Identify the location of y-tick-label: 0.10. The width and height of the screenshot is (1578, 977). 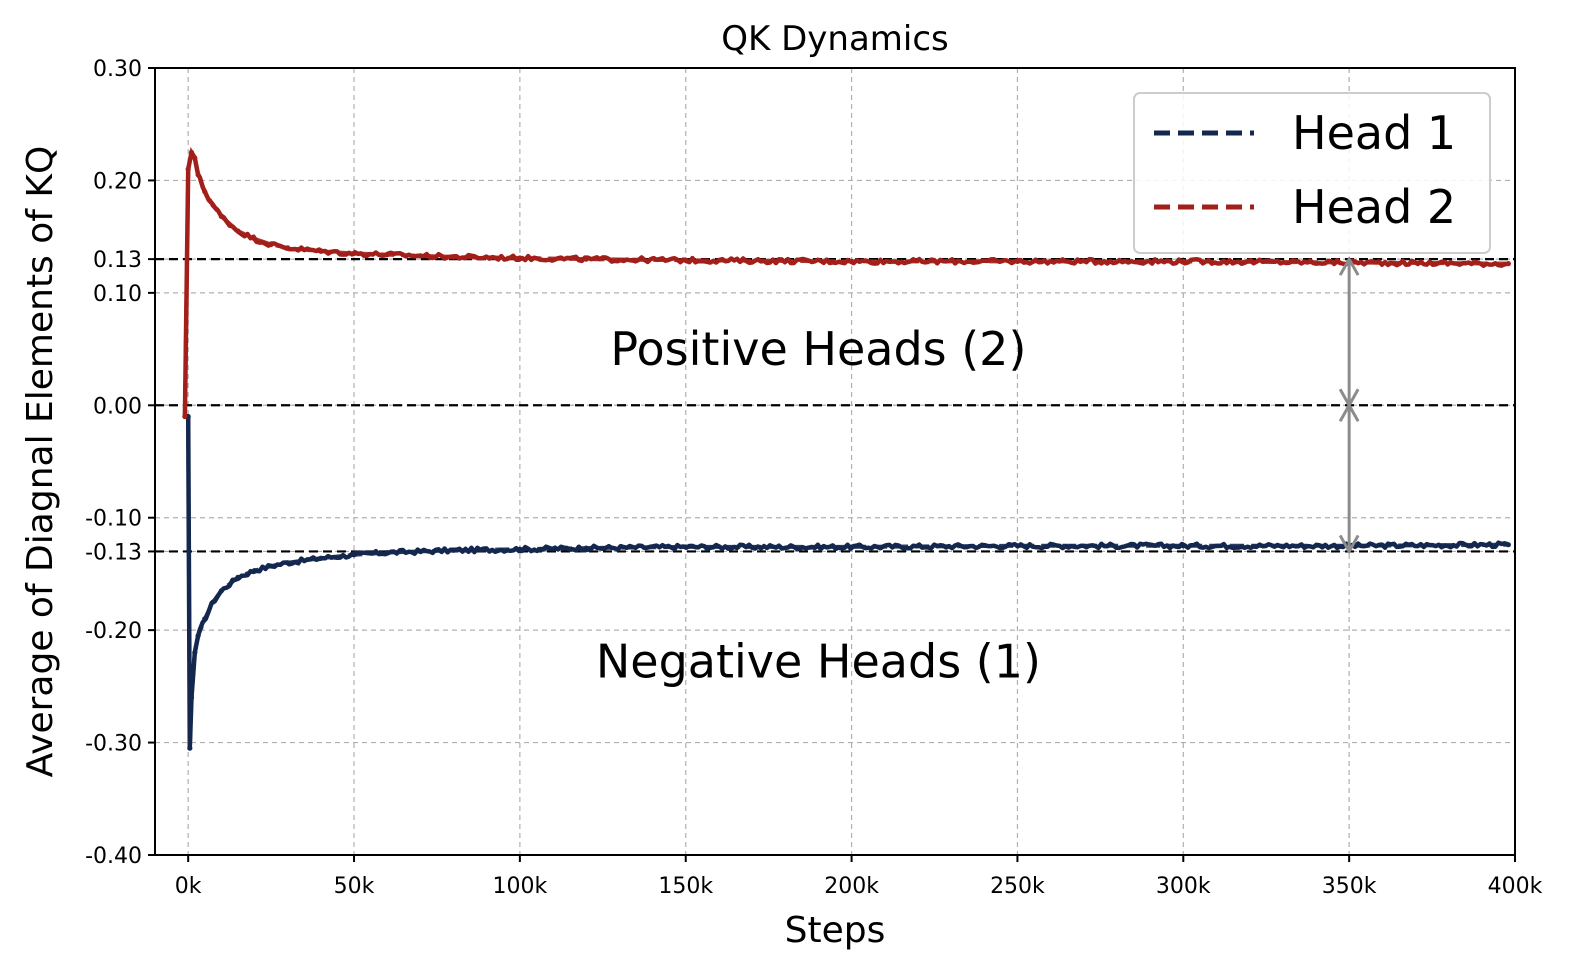
(117, 294).